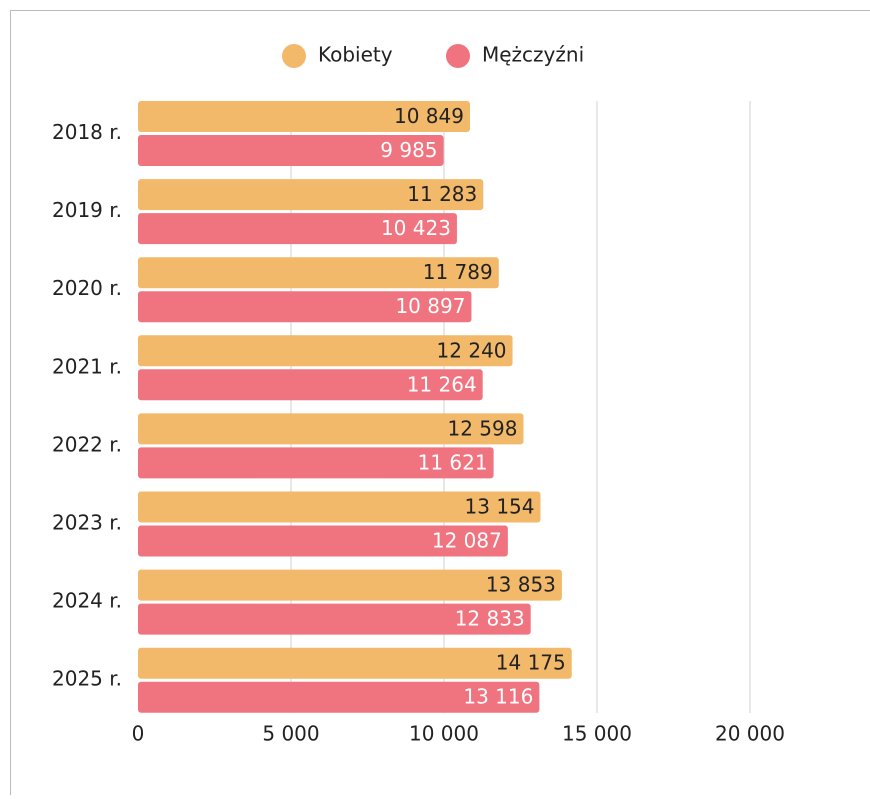 The width and height of the screenshot is (870, 799). What do you see at coordinates (521, 585) in the screenshot?
I see `value-label: 13 853` at bounding box center [521, 585].